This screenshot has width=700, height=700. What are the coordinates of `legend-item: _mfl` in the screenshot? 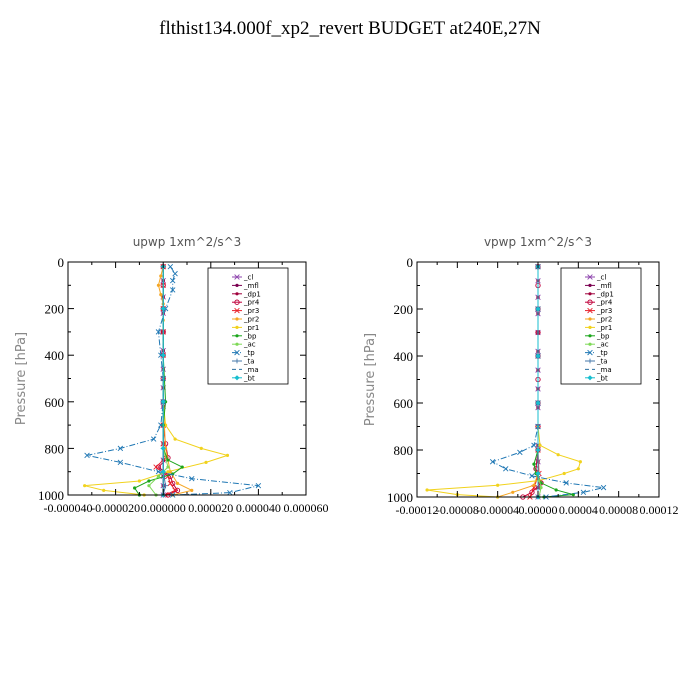 It's located at (598, 286).